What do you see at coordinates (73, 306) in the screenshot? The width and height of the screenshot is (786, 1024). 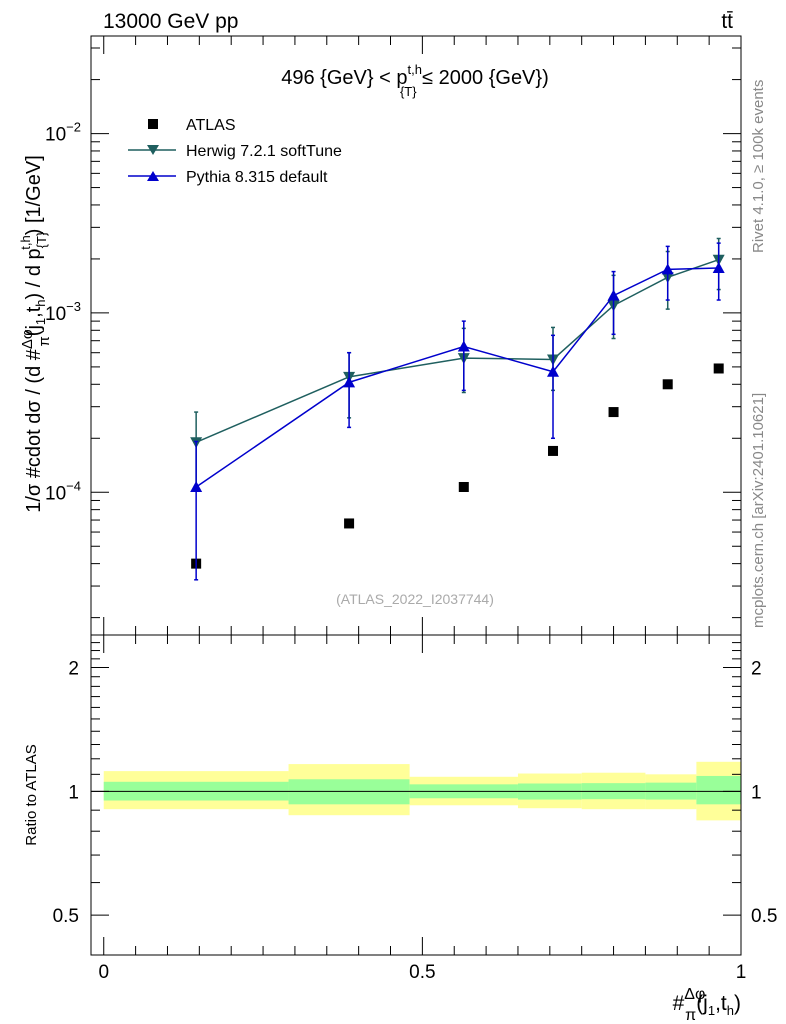 I see `tick-exponent: −3` at bounding box center [73, 306].